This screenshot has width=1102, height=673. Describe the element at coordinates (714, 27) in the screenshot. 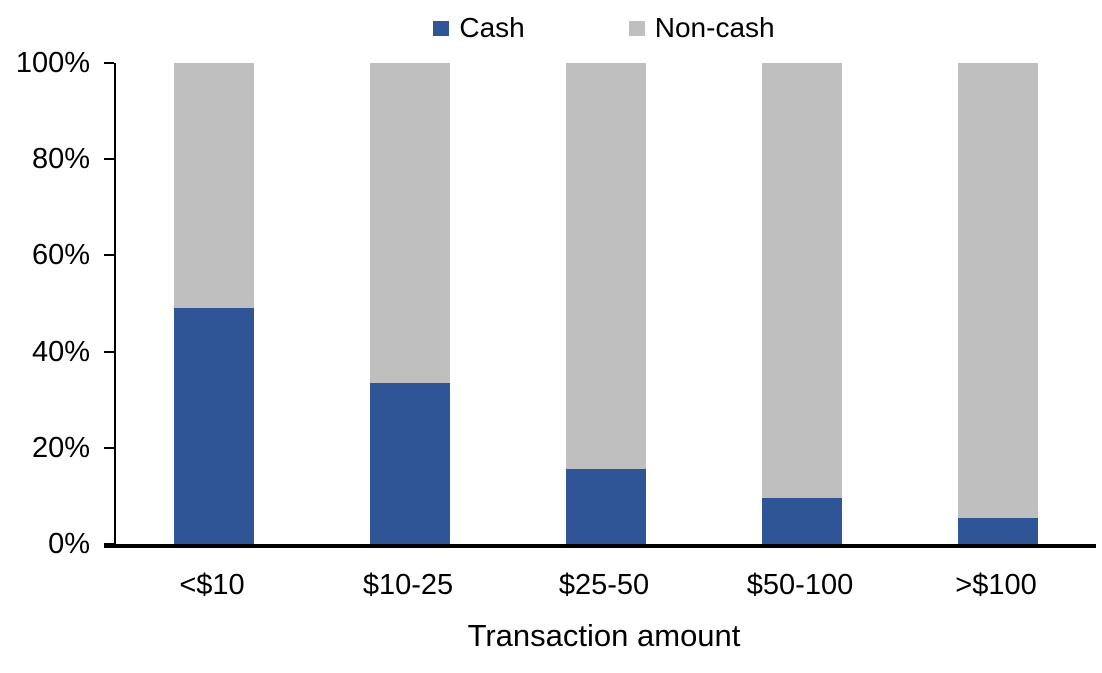

I see `non-cash-legend-label: Non-cash` at that location.